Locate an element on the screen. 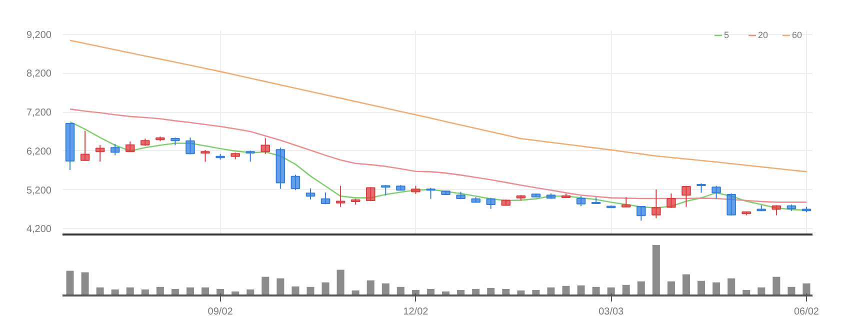  legend-label: 20 is located at coordinates (764, 35).